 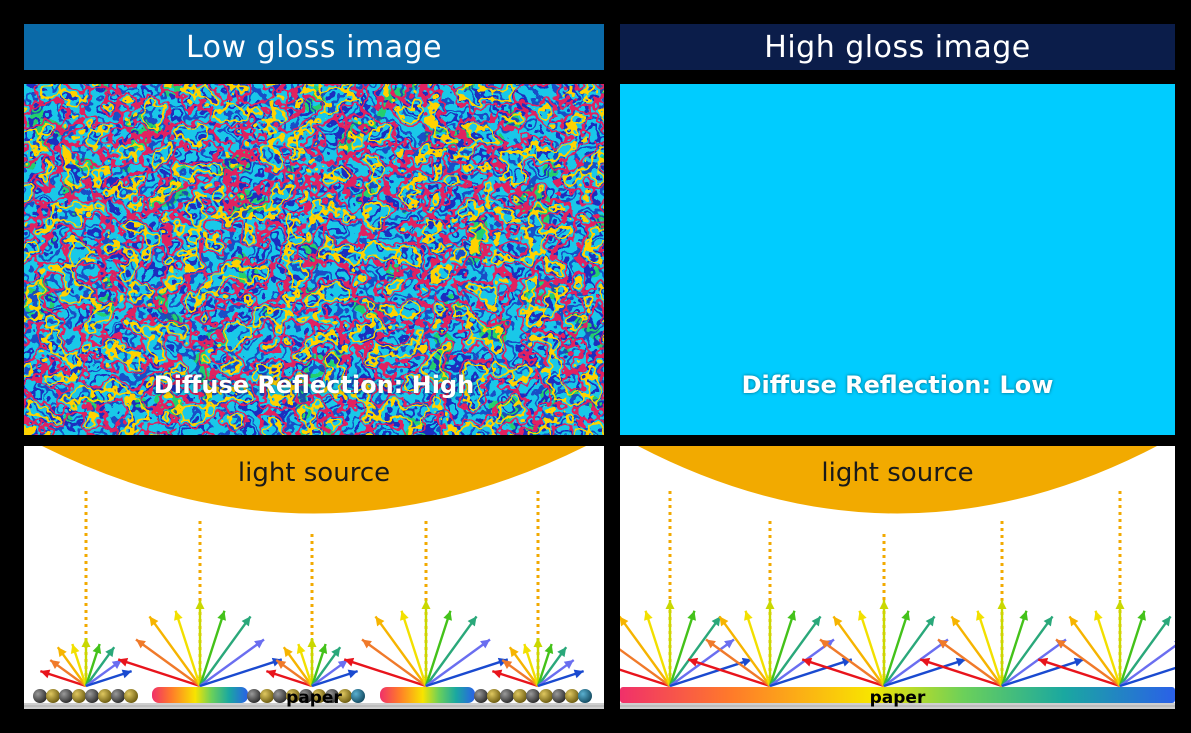 I want to click on high-gloss-title: High gloss image, so click(x=897, y=47).